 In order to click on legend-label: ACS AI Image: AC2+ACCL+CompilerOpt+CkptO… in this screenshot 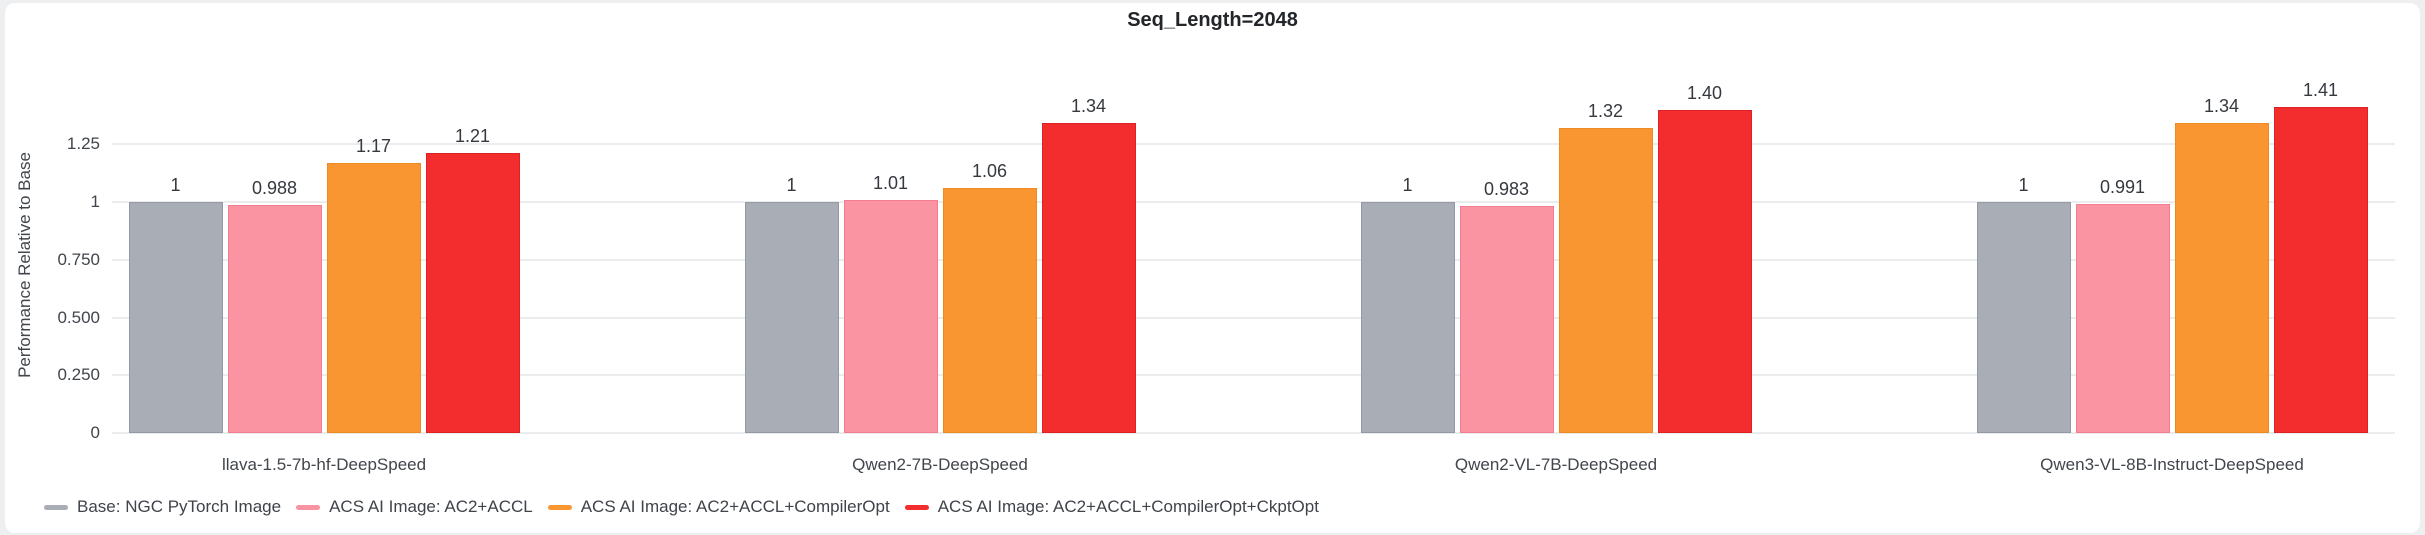, I will do `click(1128, 506)`.